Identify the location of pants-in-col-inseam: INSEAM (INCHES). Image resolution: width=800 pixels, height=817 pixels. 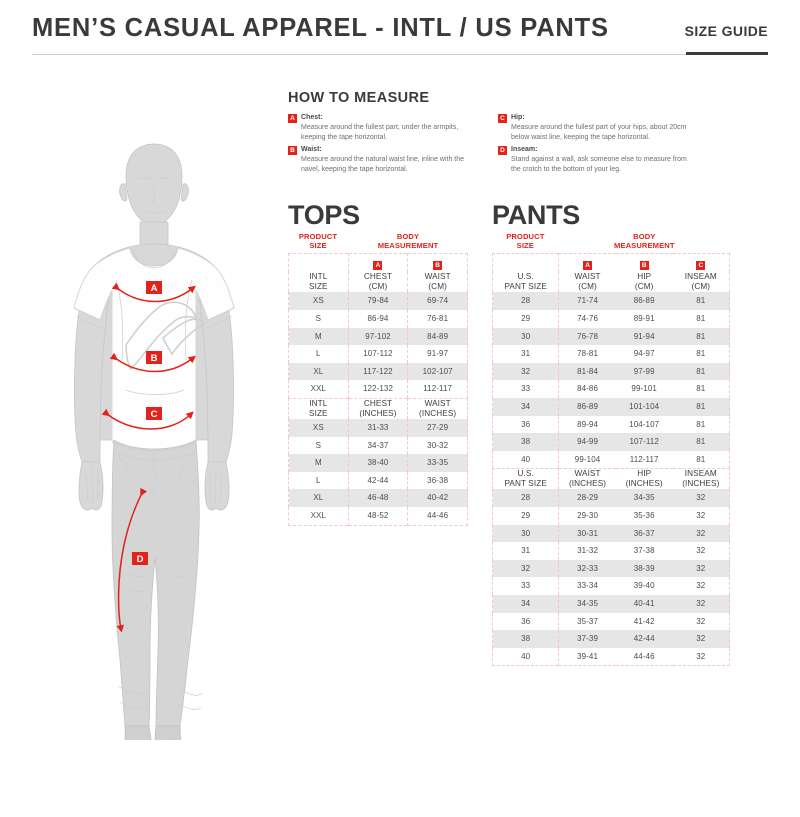
(701, 479).